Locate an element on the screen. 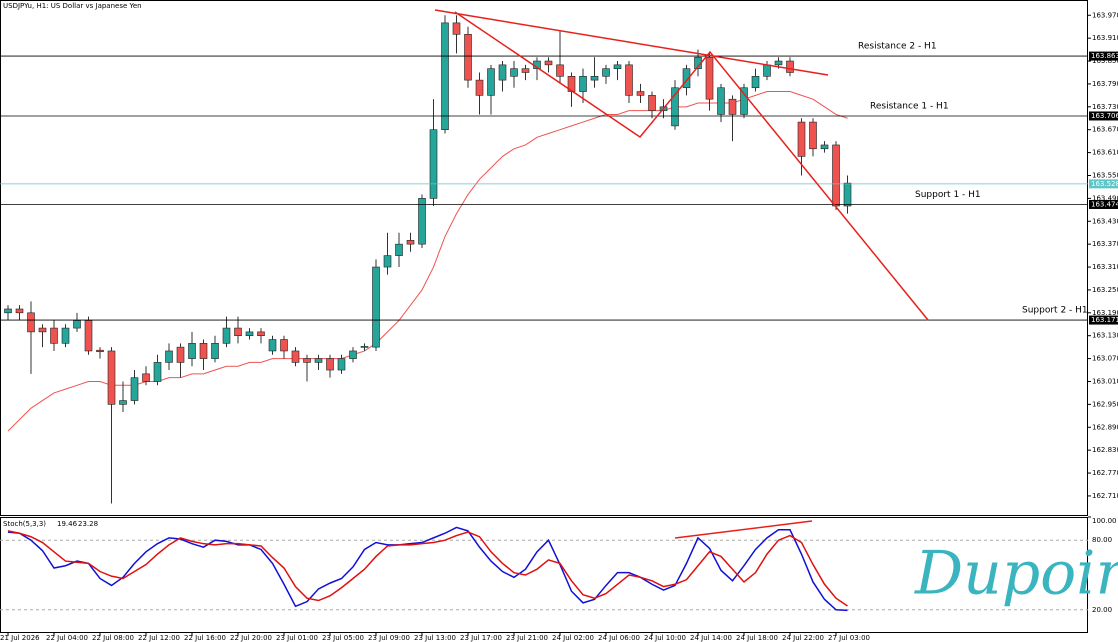 This screenshot has width=1118, height=642. level-name: Support 2 - H1 is located at coordinates (1055, 311).